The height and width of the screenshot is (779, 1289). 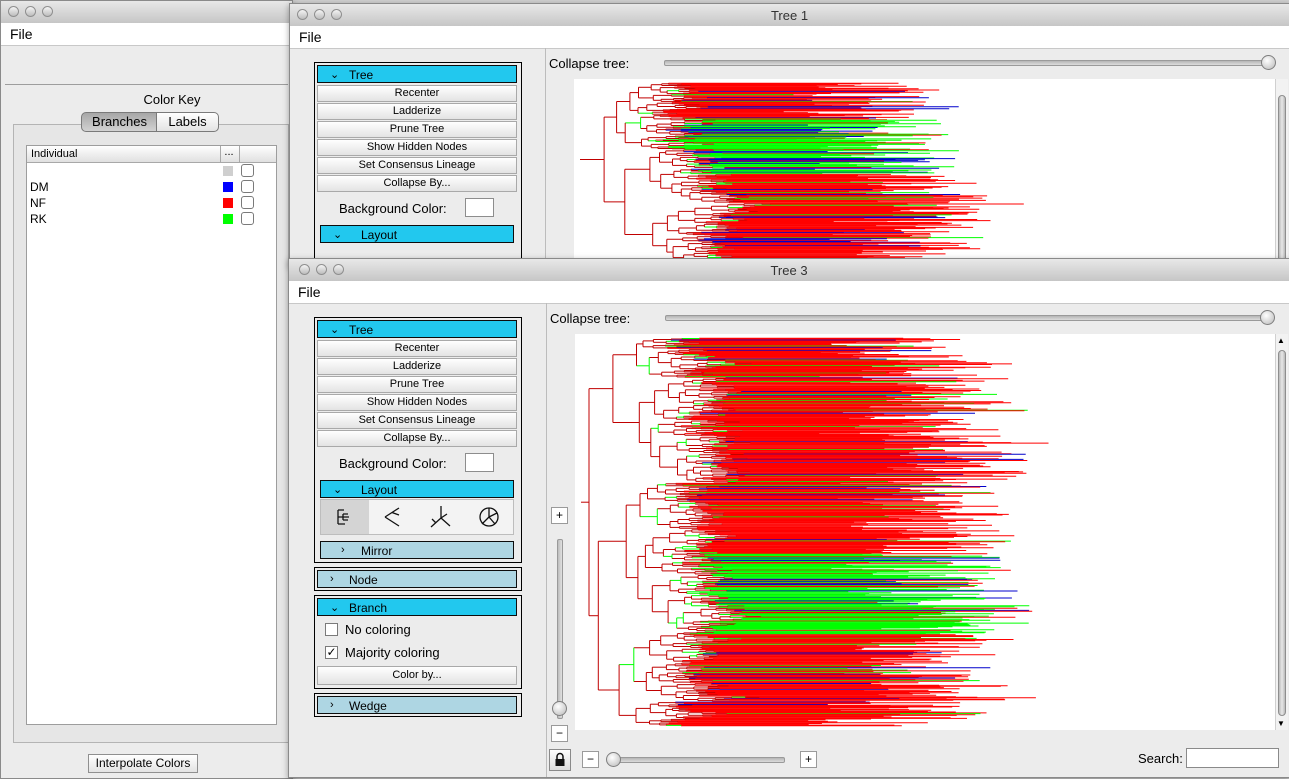 I want to click on lock-button, so click(x=560, y=760).